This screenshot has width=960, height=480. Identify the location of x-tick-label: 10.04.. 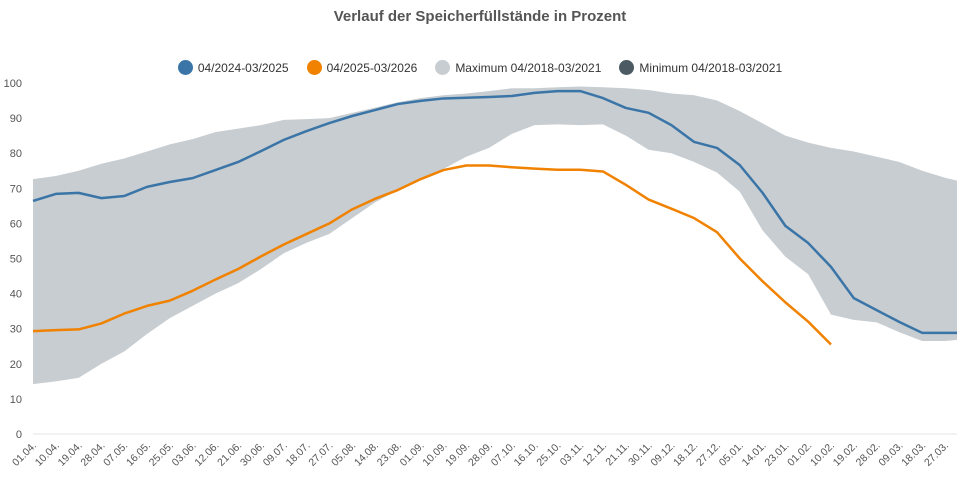
(47, 454).